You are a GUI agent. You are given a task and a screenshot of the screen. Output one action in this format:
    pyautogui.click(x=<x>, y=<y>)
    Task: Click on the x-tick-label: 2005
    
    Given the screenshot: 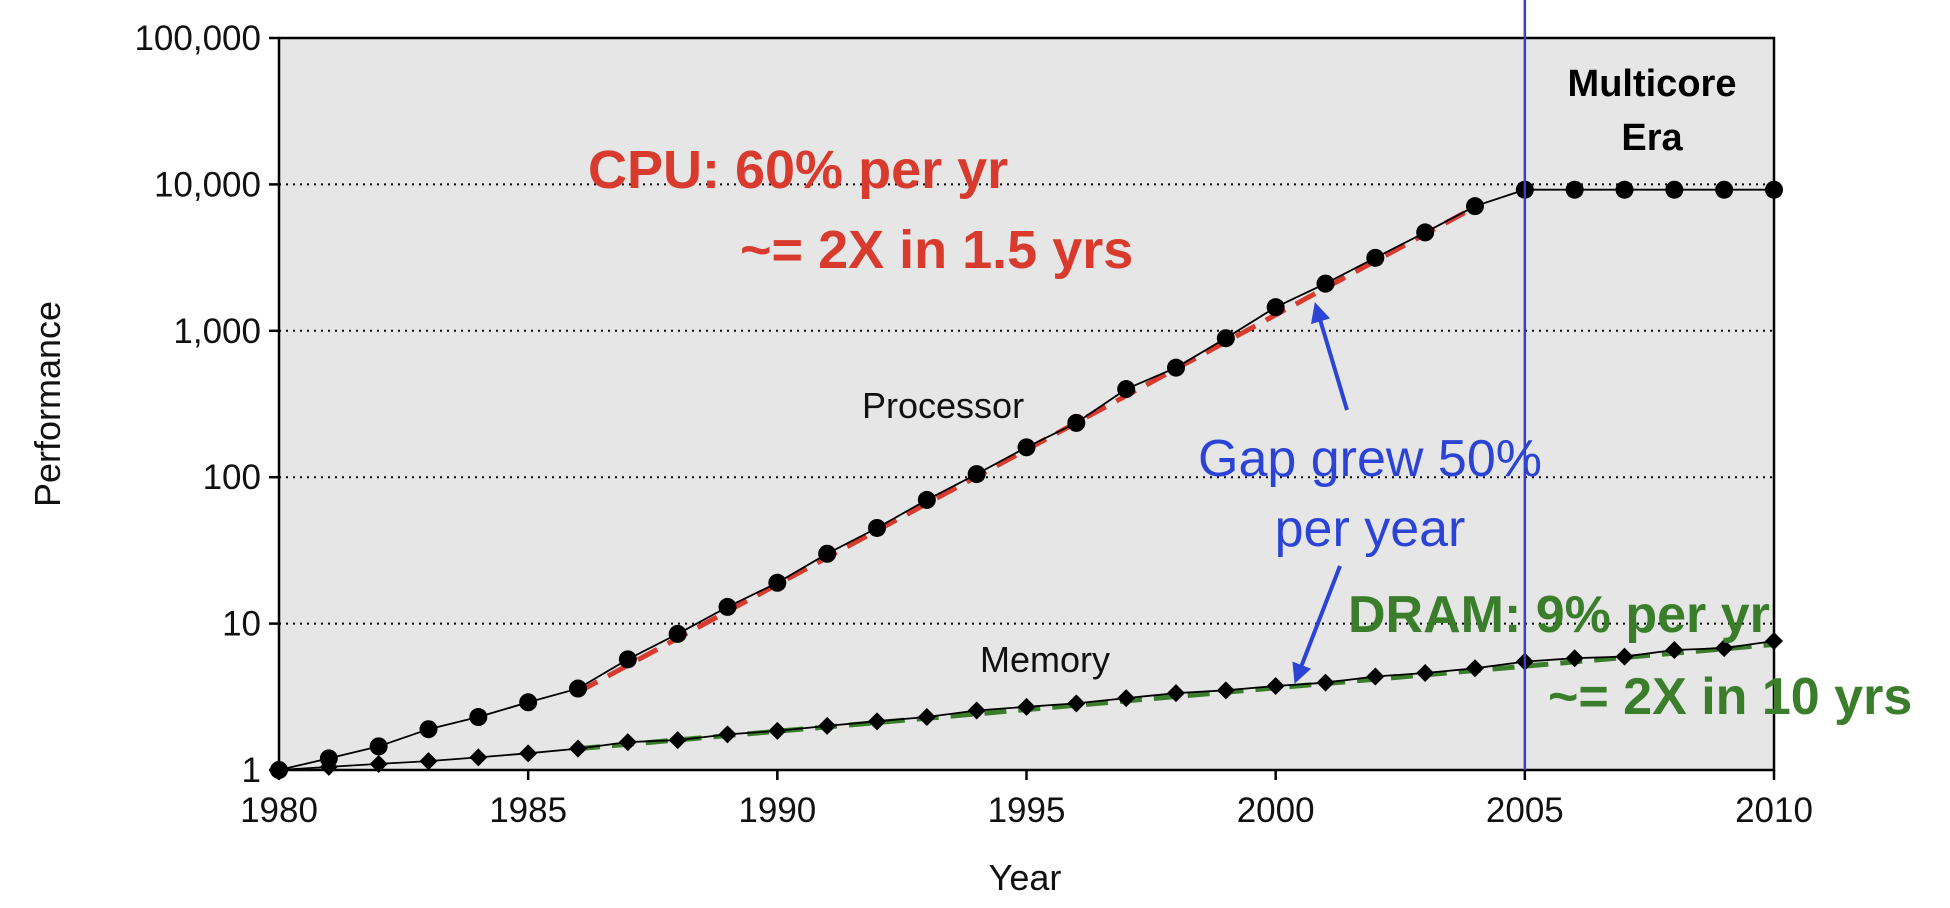 What is the action you would take?
    pyautogui.click(x=1525, y=810)
    